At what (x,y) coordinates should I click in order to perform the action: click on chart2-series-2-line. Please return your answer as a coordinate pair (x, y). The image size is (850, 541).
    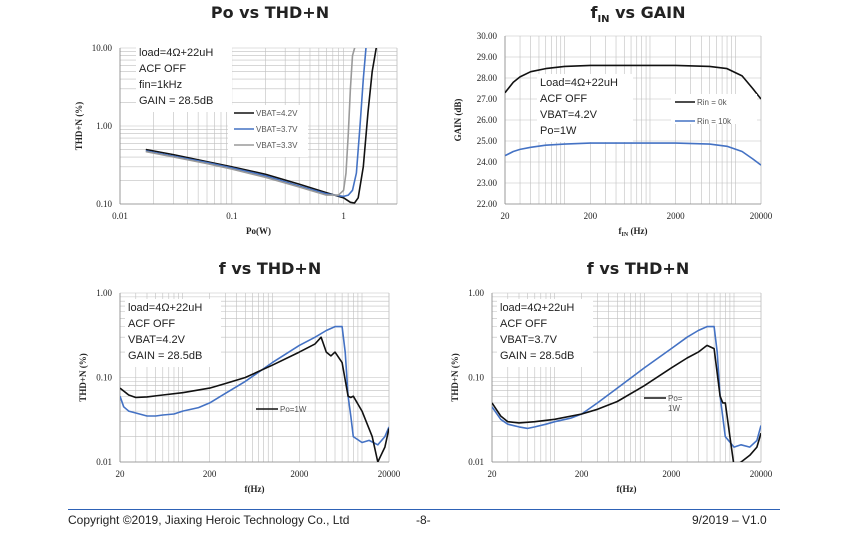
    Looking at the image, I should click on (633, 154).